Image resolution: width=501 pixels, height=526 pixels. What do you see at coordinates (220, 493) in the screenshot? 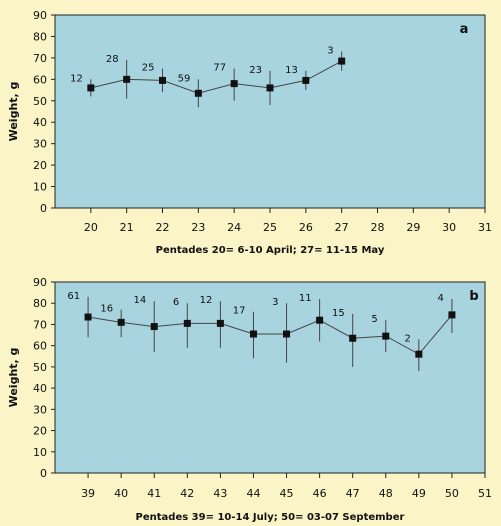
I see `x-tick-label: 43` at bounding box center [220, 493].